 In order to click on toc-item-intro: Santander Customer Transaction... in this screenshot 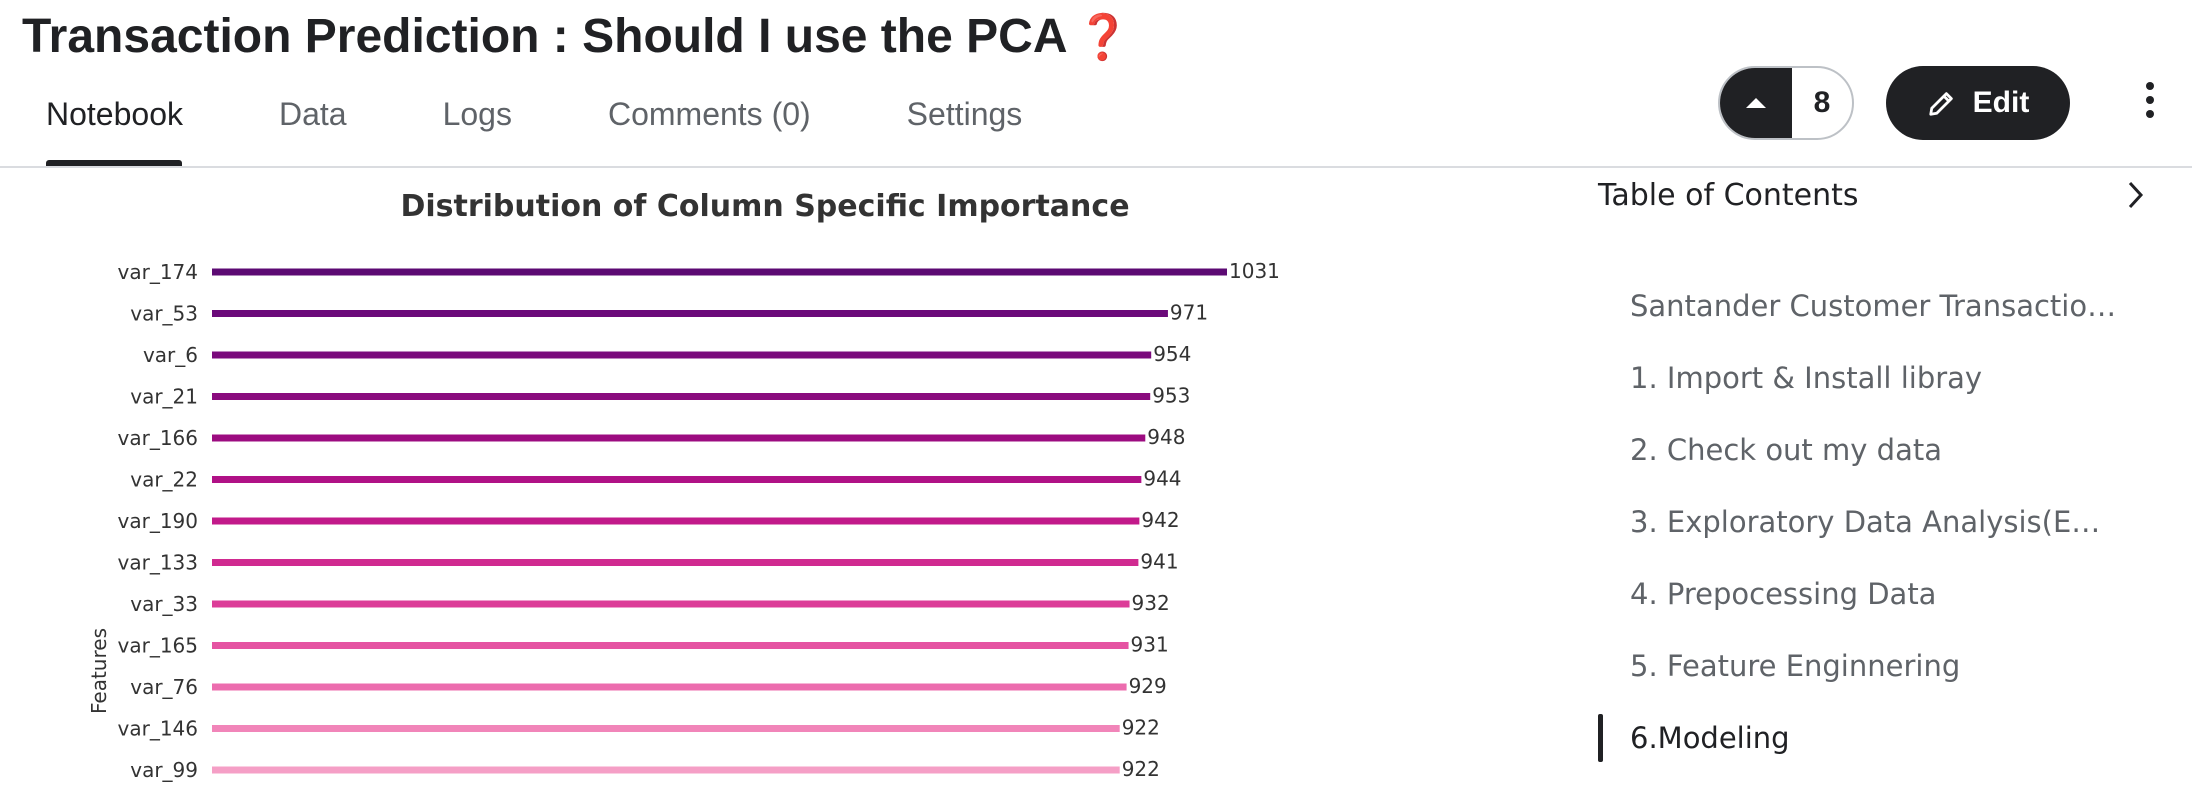, I will do `click(1874, 306)`.